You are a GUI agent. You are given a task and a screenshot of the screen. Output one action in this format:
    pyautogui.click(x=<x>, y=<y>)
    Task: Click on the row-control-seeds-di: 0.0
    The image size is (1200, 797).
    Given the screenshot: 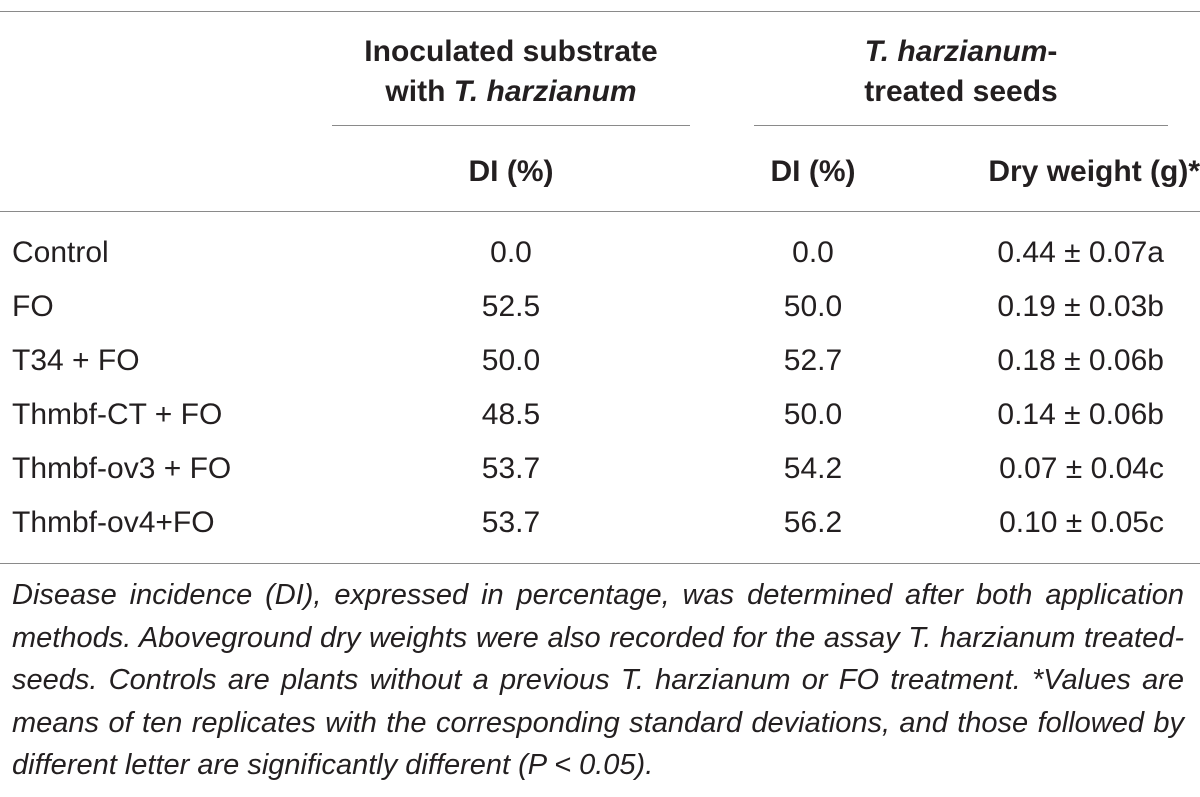 What is the action you would take?
    pyautogui.click(x=813, y=252)
    